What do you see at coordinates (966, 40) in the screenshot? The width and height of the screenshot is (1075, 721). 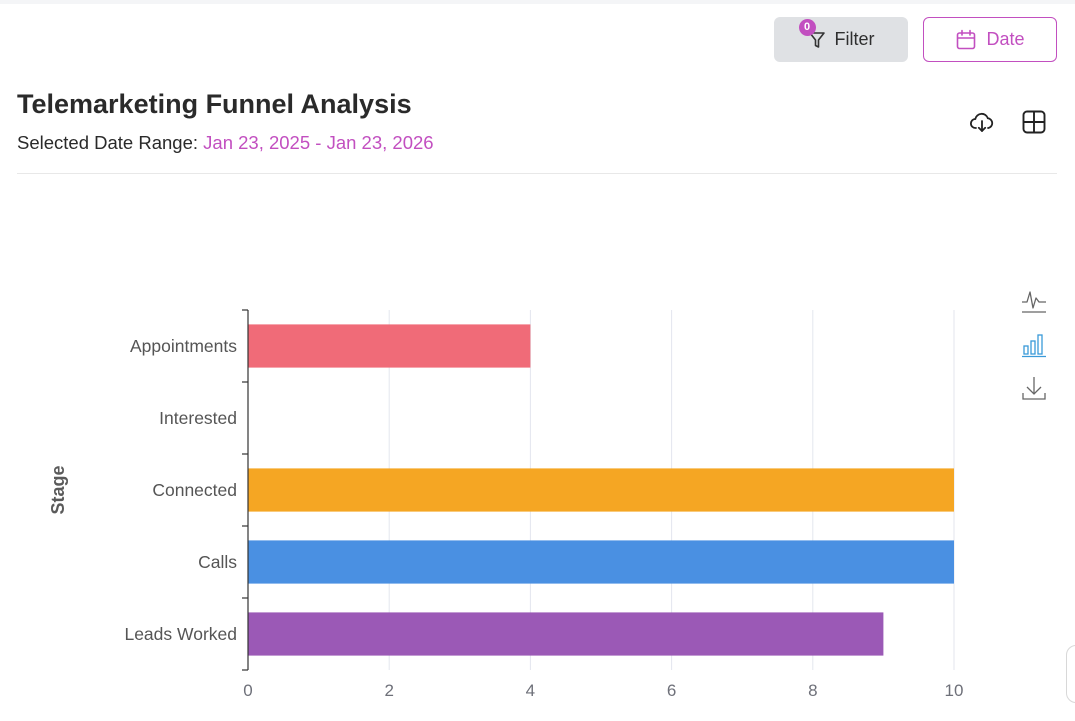 I see `calendar-icon` at bounding box center [966, 40].